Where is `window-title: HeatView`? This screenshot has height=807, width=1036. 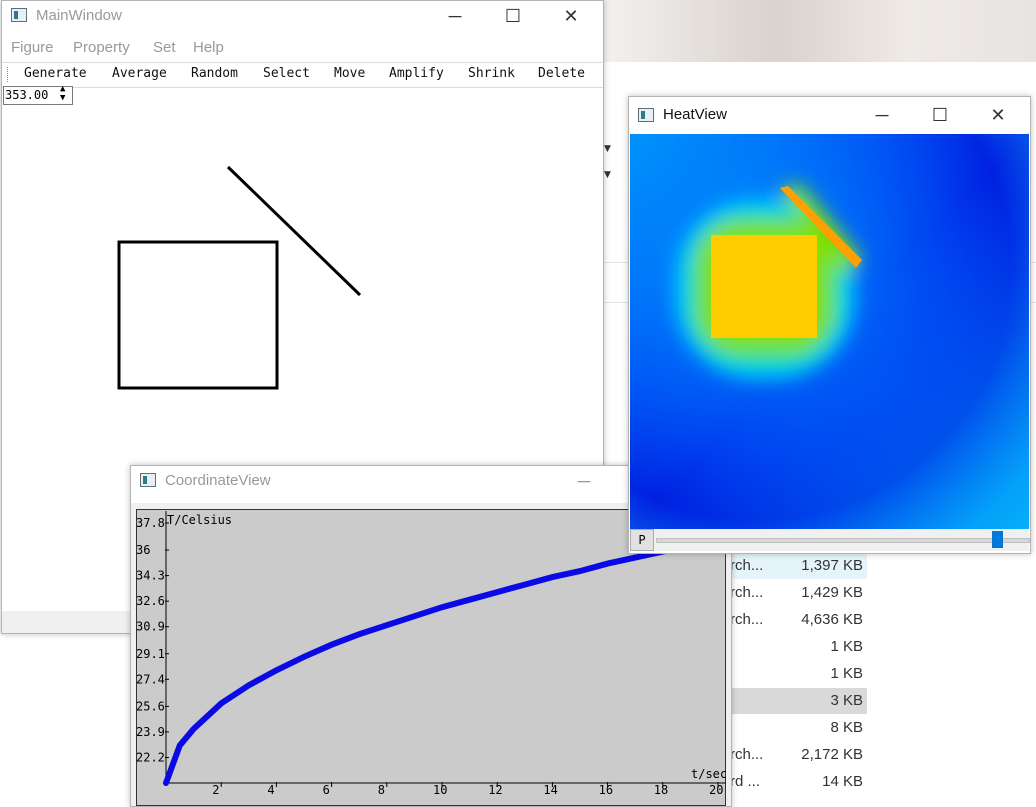 window-title: HeatView is located at coordinates (695, 114).